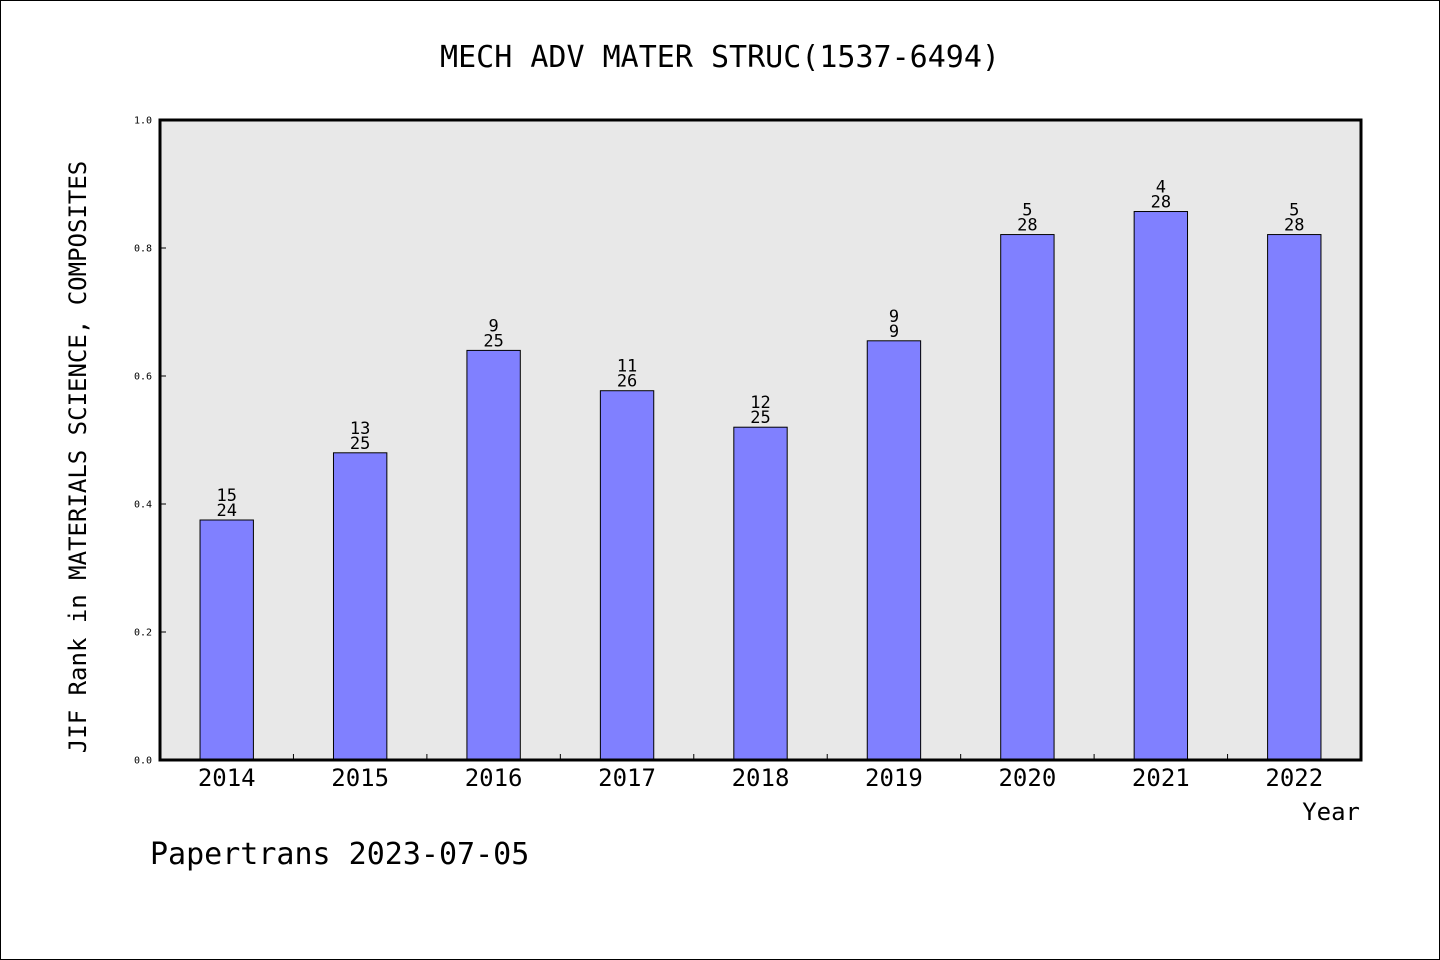 The height and width of the screenshot is (960, 1440). I want to click on bar-label-total-2014: 24, so click(226, 511).